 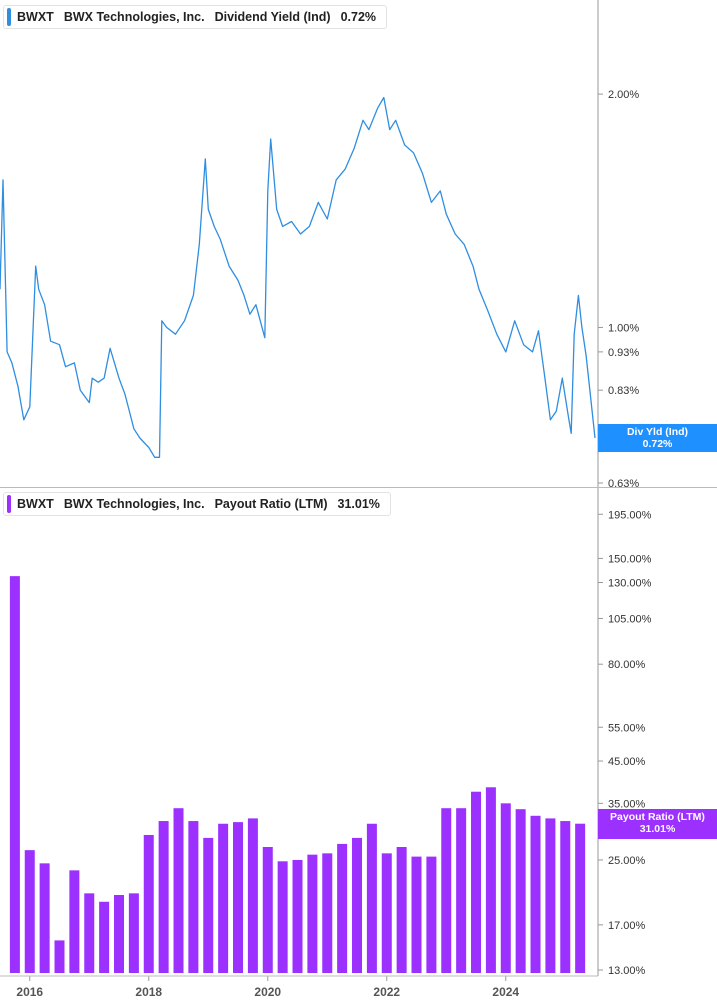 What do you see at coordinates (627, 804) in the screenshot?
I see `y-tick-label: 35.00%` at bounding box center [627, 804].